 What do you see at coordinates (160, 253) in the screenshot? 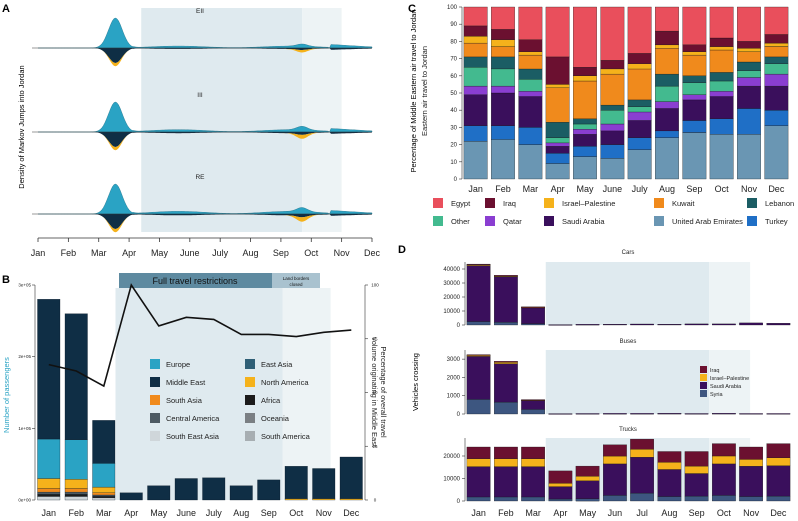
I see `panel-a-x-tick-label: May` at bounding box center [160, 253].